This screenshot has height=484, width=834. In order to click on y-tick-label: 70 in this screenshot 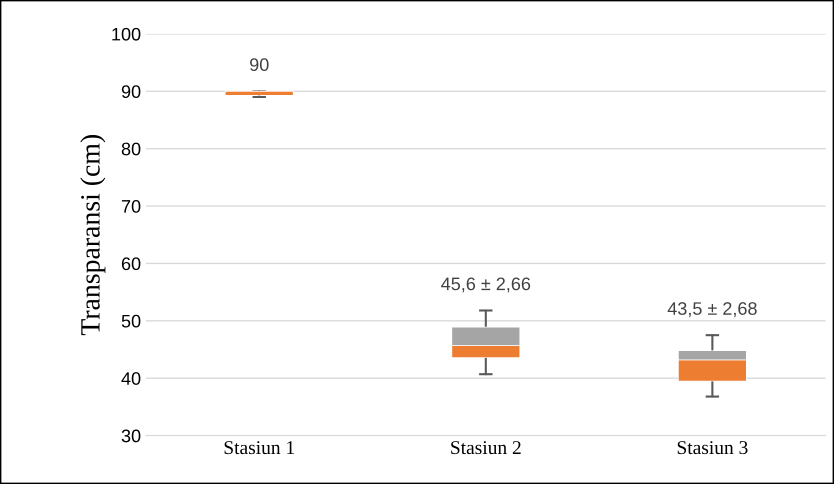, I will do `click(131, 206)`.